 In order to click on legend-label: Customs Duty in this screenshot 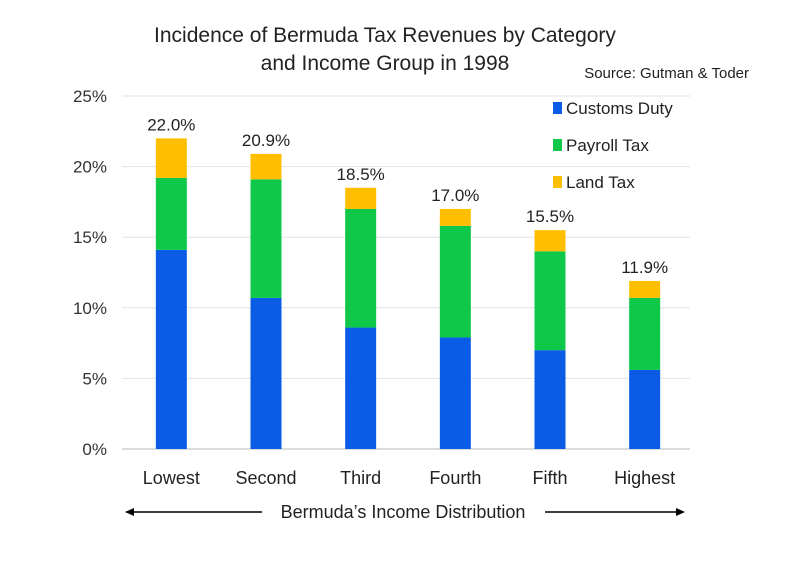, I will do `click(619, 108)`.